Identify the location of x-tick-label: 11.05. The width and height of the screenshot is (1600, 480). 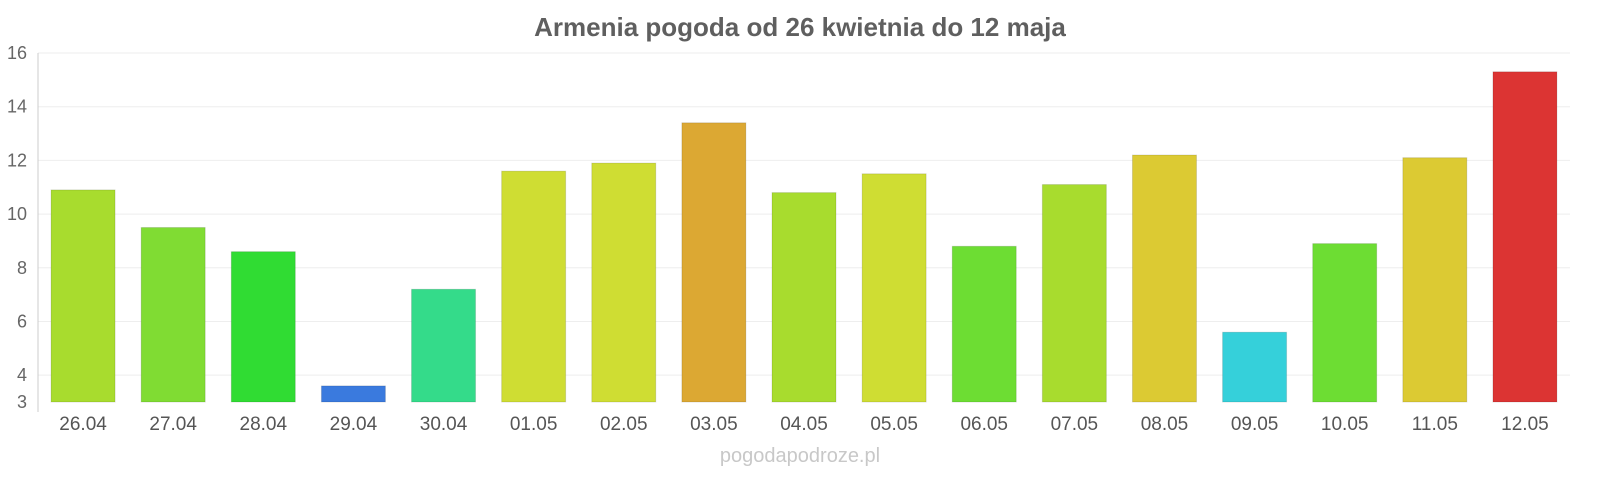
(1435, 424).